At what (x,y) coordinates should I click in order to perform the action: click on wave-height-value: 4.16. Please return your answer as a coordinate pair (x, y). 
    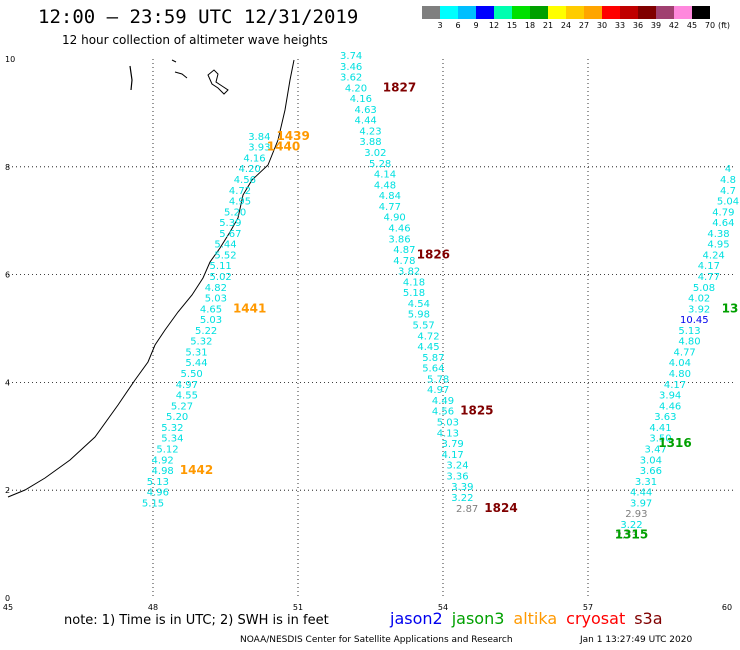
    Looking at the image, I should click on (361, 99).